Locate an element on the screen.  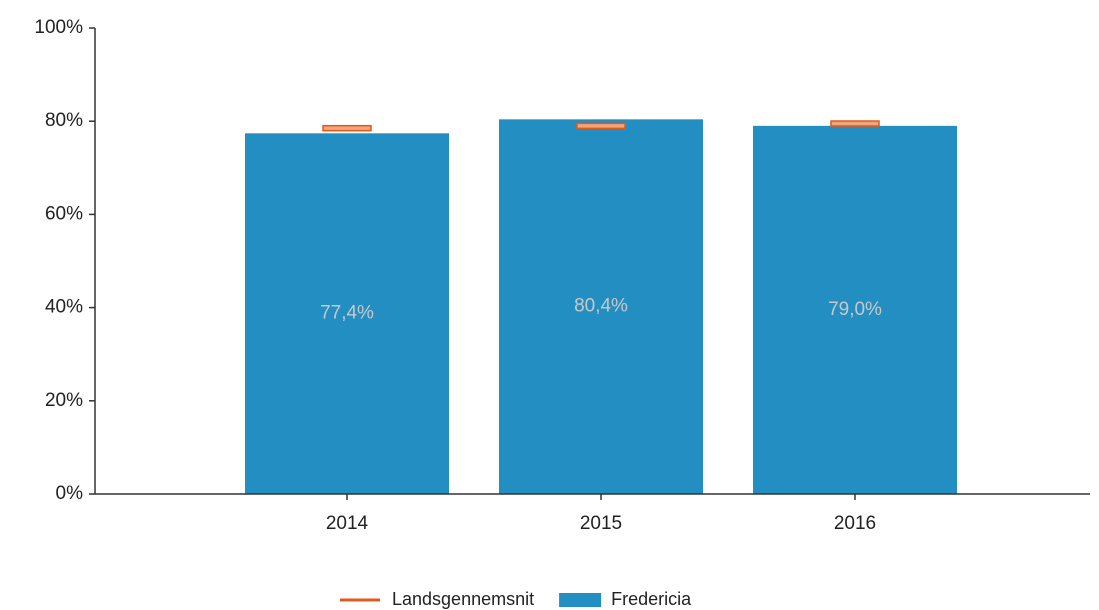
legend-swatch is located at coordinates (580, 600).